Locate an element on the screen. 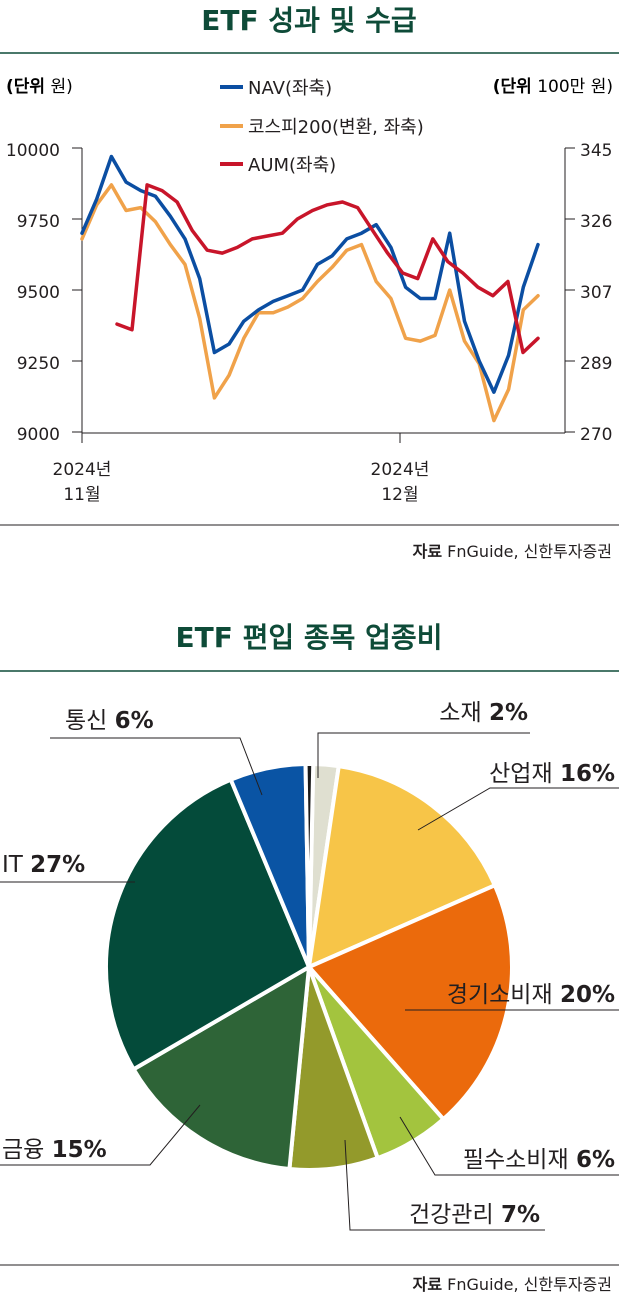 Image resolution: width=619 pixels, height=1297 pixels. line-chart-title: ETF 성과 및 수급 is located at coordinates (308, 20).